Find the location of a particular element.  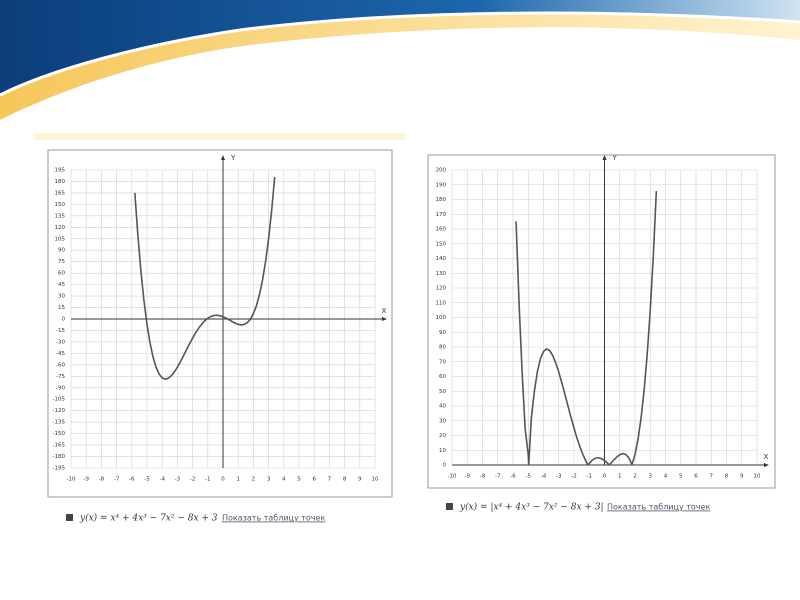

y-tick-label: 100 is located at coordinates (441, 318).